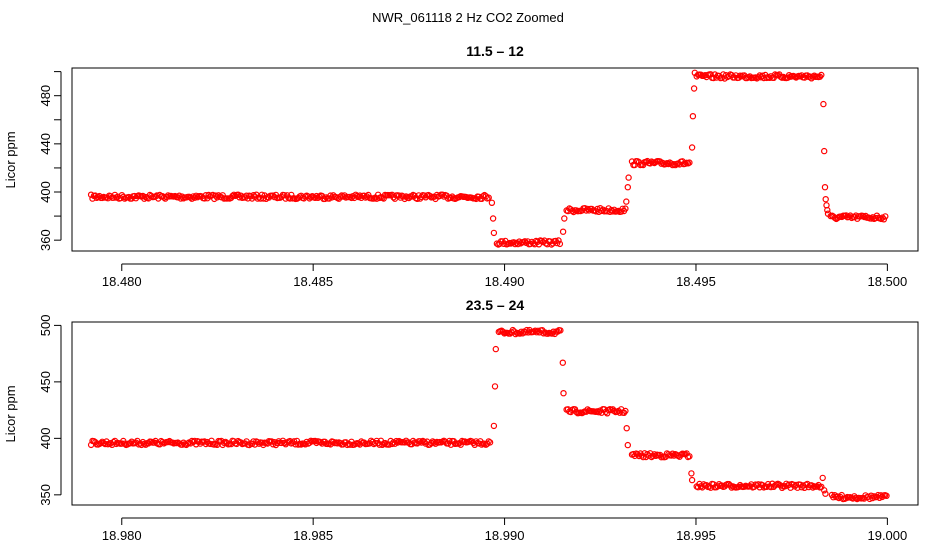 The image size is (936, 540). What do you see at coordinates (50, 410) in the screenshot?
I see `y-axis-bottom: 350 400 450 500` at bounding box center [50, 410].